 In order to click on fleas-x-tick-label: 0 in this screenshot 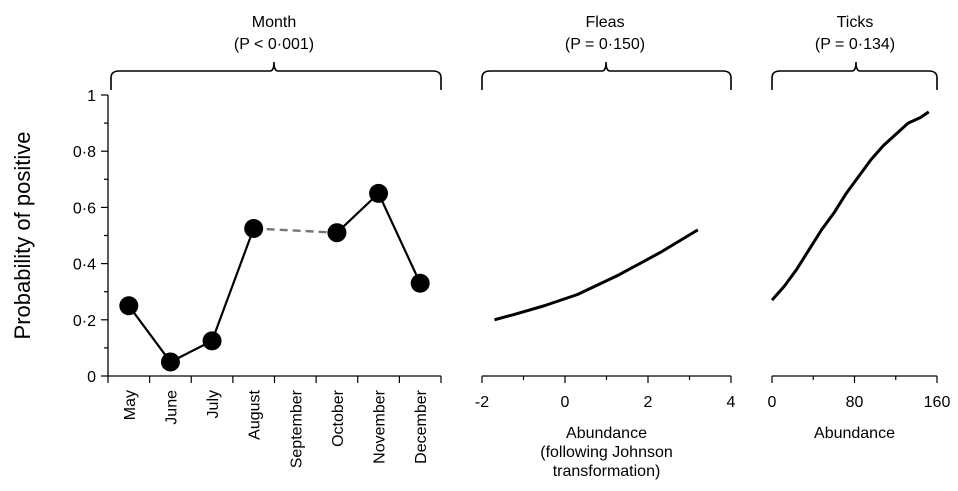, I will do `click(565, 402)`.